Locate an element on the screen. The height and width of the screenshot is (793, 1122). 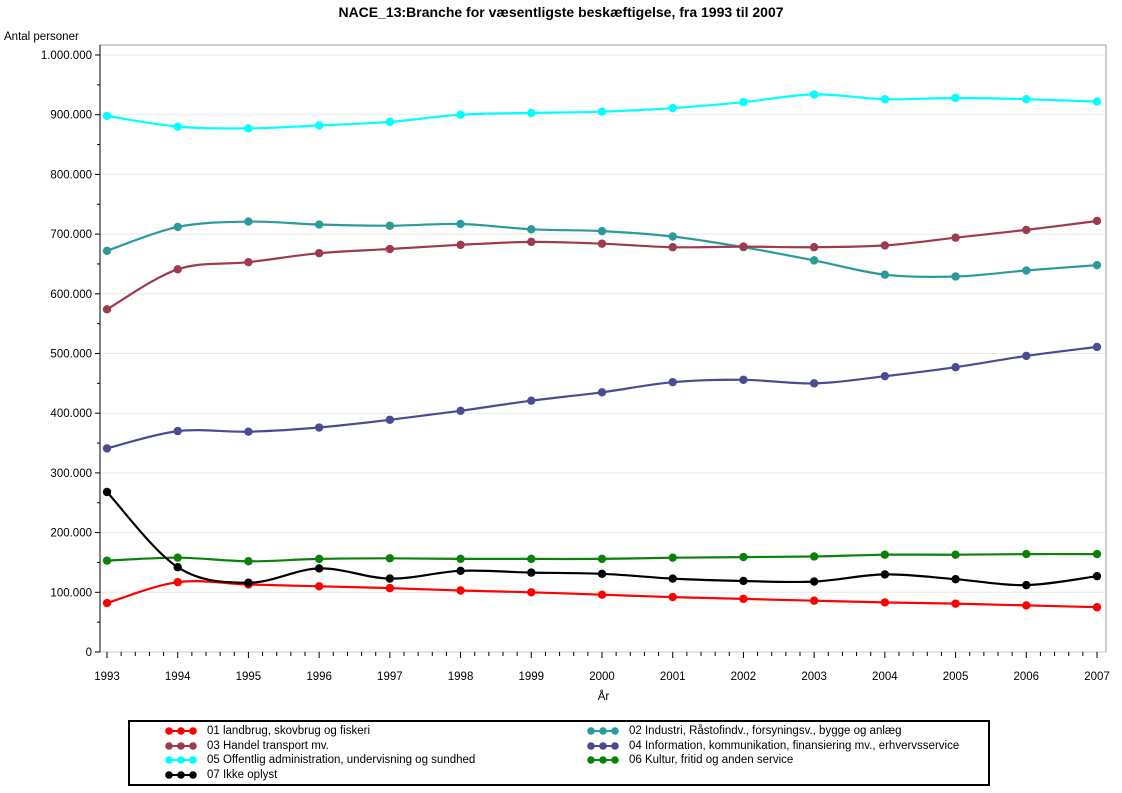
x-tick-label: 1998 is located at coordinates (461, 677).